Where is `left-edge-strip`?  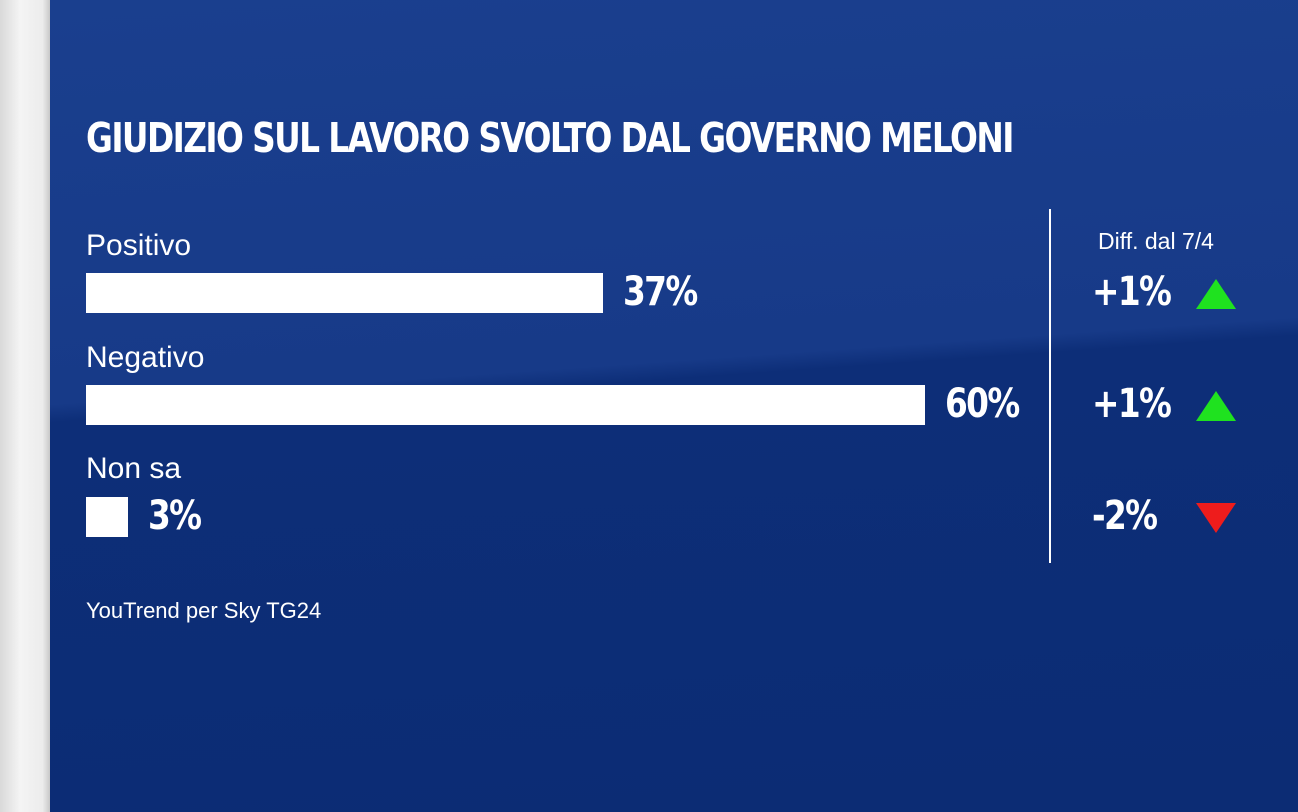 left-edge-strip is located at coordinates (25, 406).